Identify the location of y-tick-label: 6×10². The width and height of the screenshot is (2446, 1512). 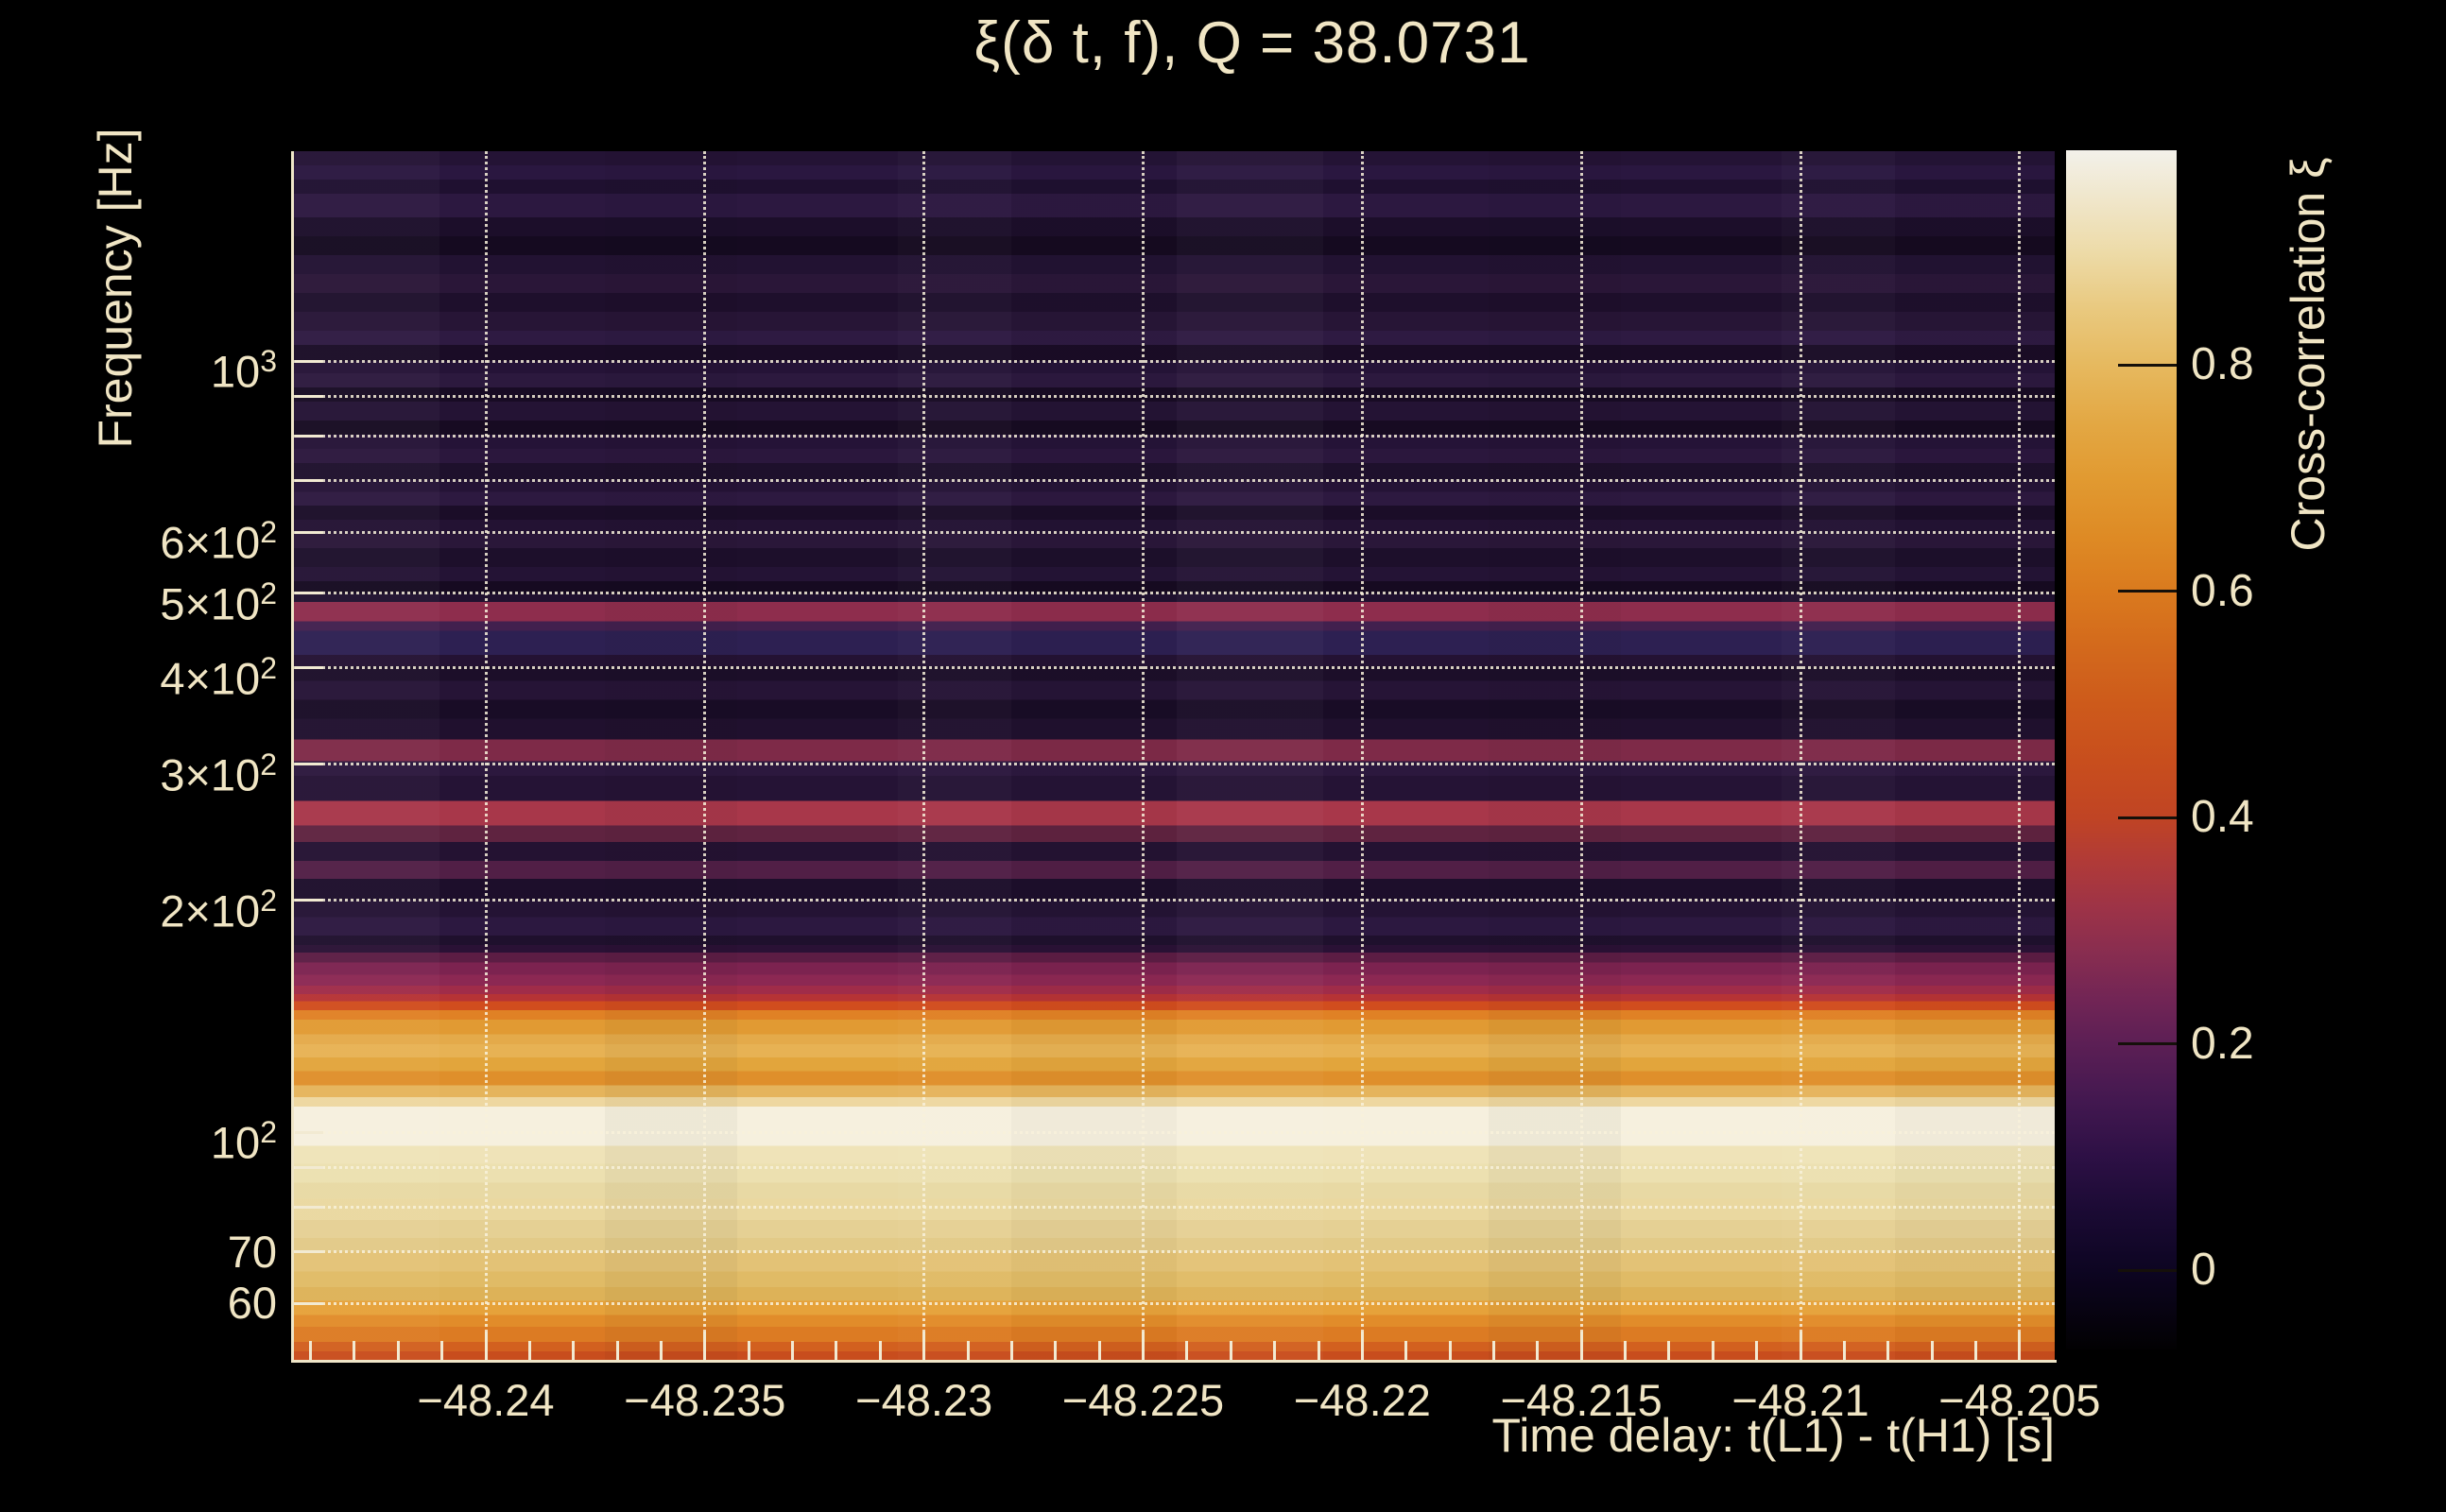
(219, 541).